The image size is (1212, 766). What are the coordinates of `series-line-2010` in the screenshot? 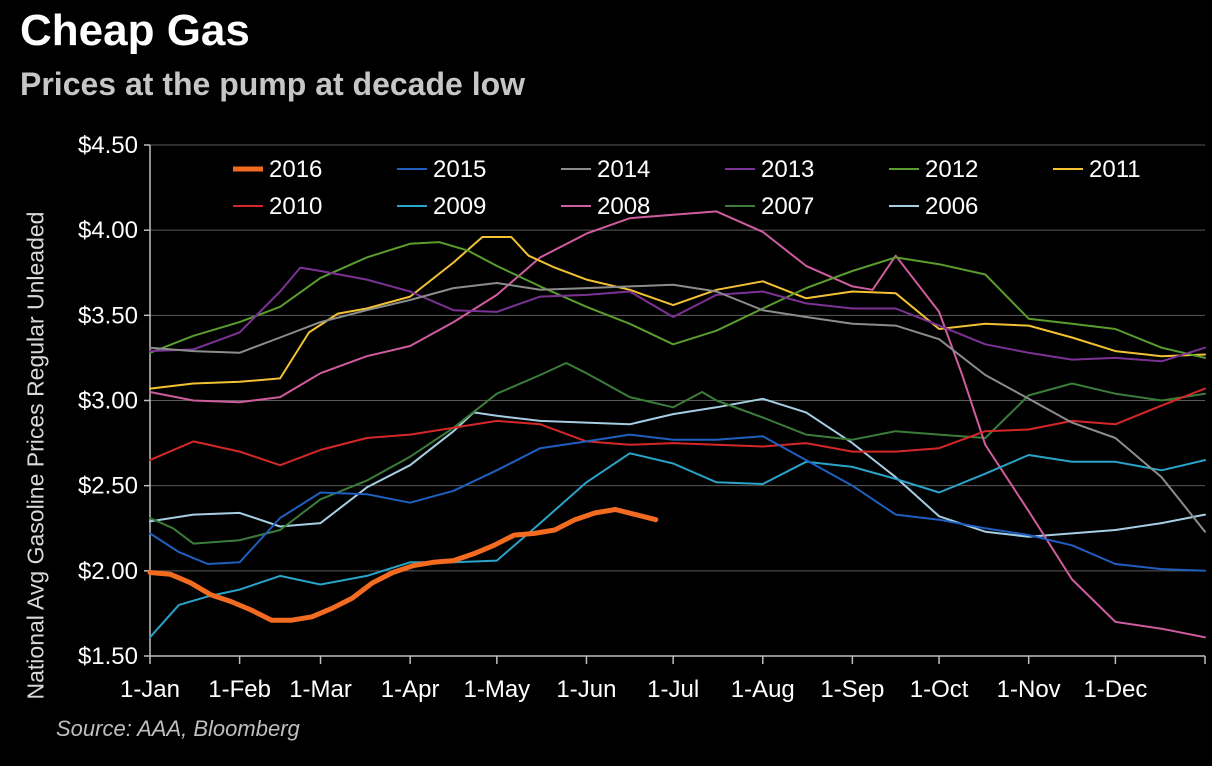 It's located at (677, 427).